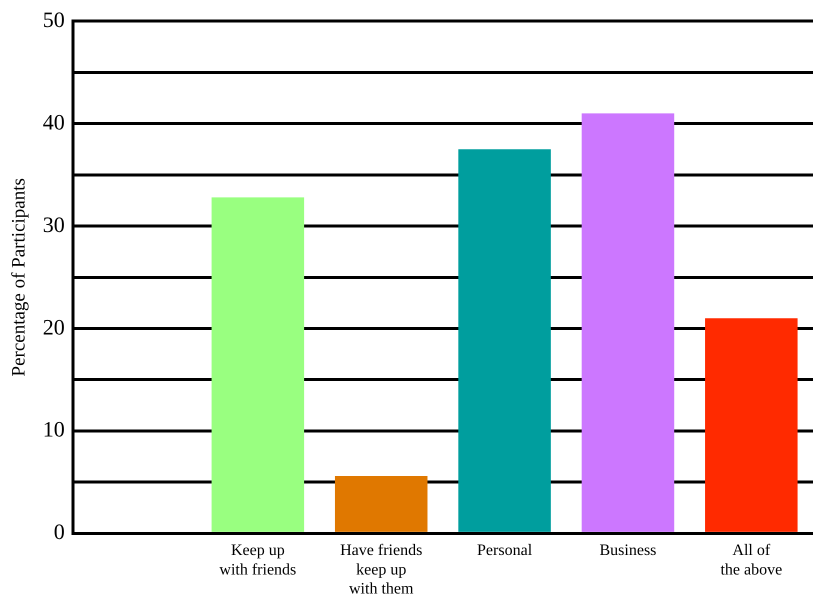 Image resolution: width=813 pixels, height=607 pixels. I want to click on y-tick-label: 40, so click(53, 121).